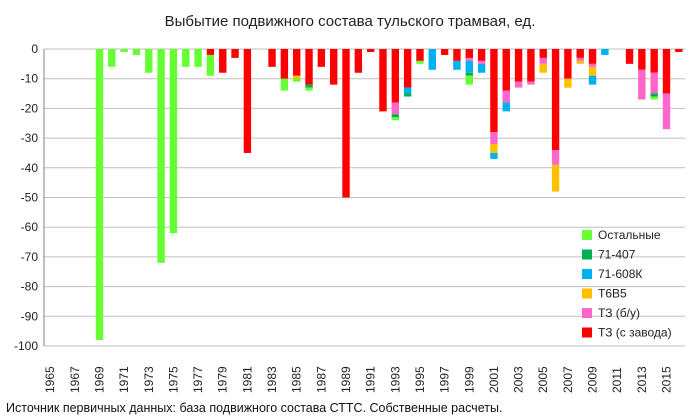 The image size is (700, 419). What do you see at coordinates (420, 379) in the screenshot?
I see `x-tick-label: 1995` at bounding box center [420, 379].